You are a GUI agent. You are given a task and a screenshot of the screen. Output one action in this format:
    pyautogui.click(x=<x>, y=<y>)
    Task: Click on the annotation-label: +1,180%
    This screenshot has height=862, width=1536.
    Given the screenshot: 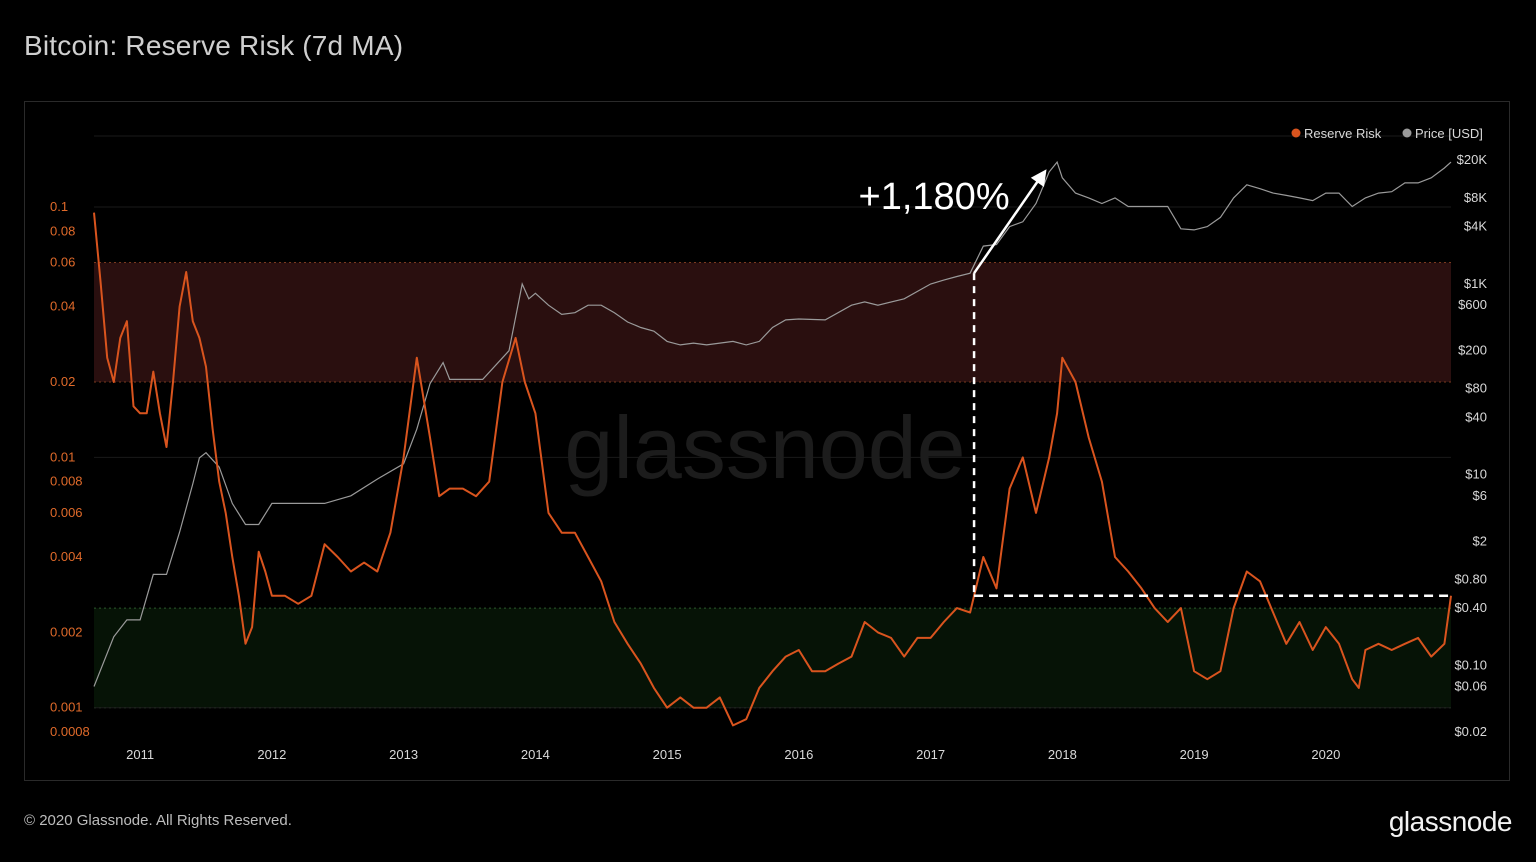 What is the action you would take?
    pyautogui.click(x=934, y=197)
    